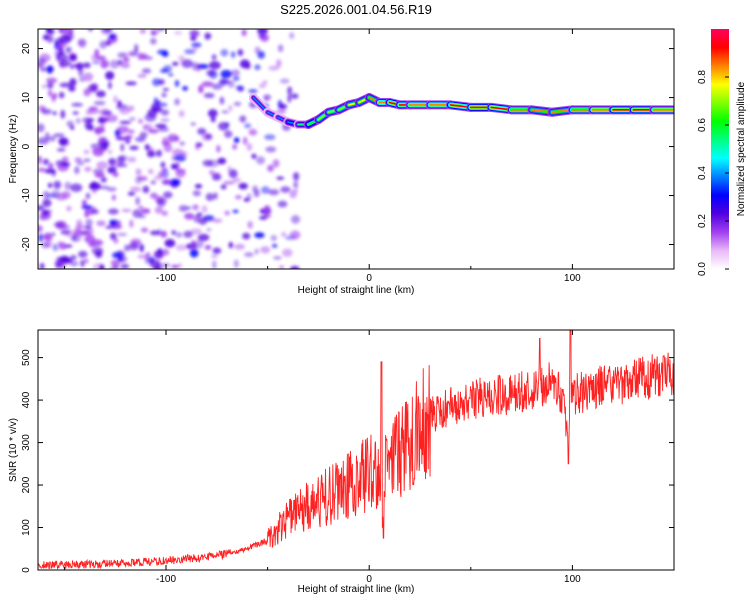 This screenshot has width=750, height=600. Describe the element at coordinates (572, 278) in the screenshot. I see `x-tick-label: 100` at that location.